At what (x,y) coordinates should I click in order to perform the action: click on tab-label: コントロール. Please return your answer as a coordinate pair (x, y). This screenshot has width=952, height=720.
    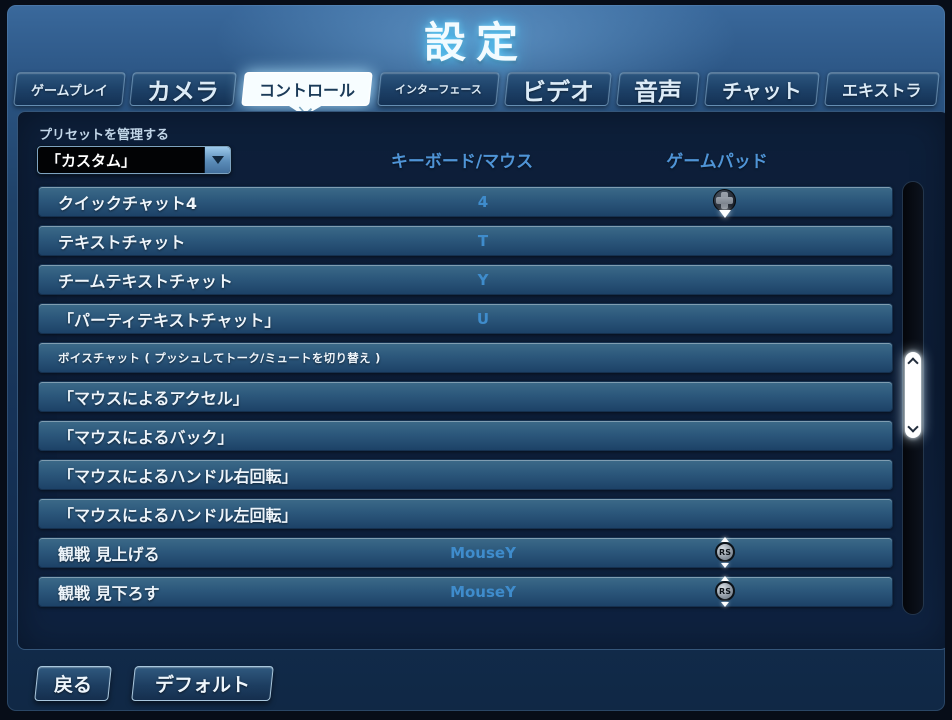
    Looking at the image, I should click on (307, 90).